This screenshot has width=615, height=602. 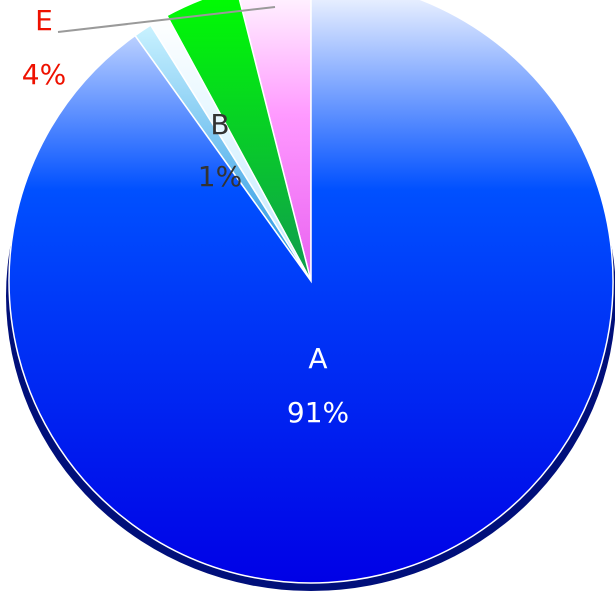 I want to click on slice-label-a: A, so click(x=317, y=358).